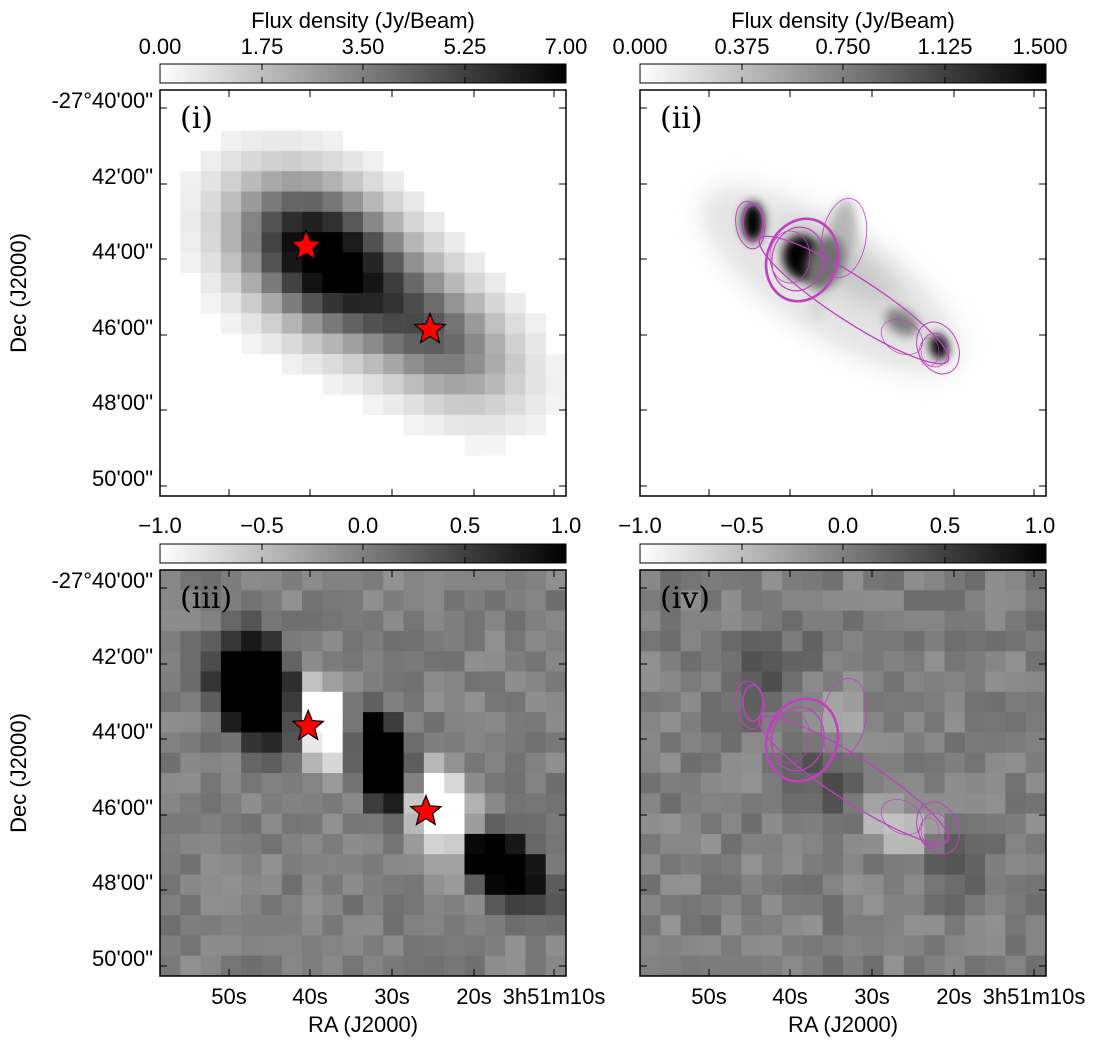 The width and height of the screenshot is (1109, 1044). Describe the element at coordinates (554, 996) in the screenshot. I see `xtick-iii-4: 3h51m10s` at that location.